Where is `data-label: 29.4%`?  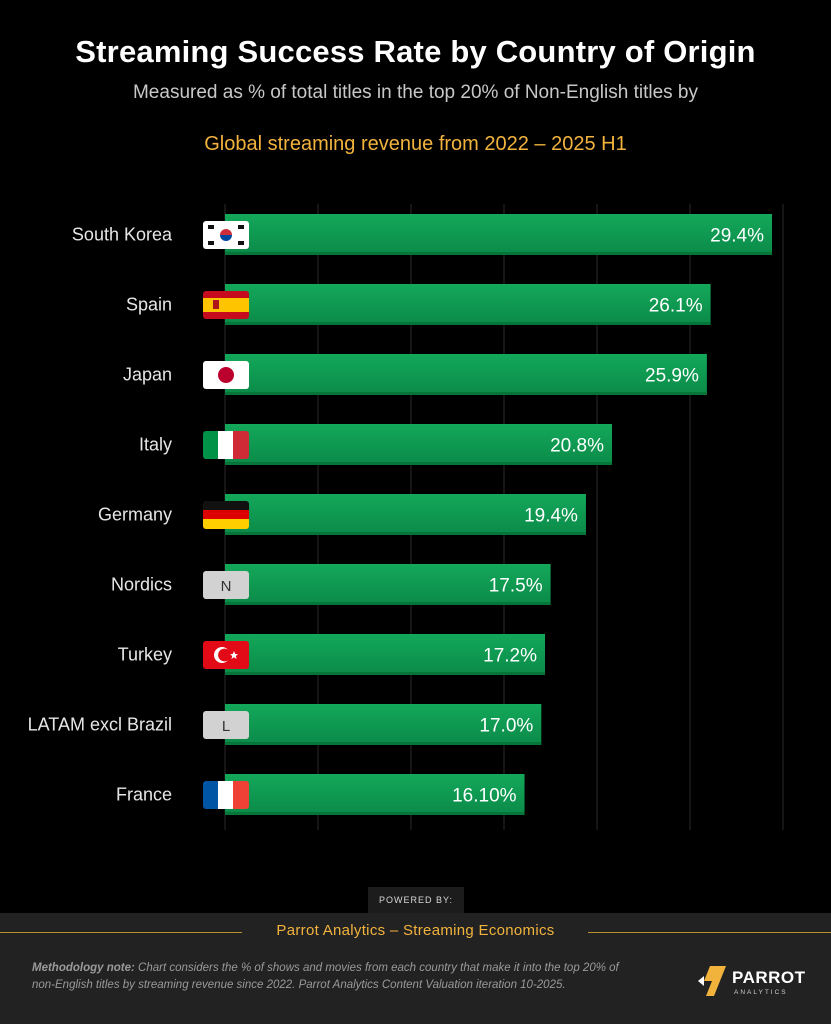 data-label: 29.4% is located at coordinates (737, 236).